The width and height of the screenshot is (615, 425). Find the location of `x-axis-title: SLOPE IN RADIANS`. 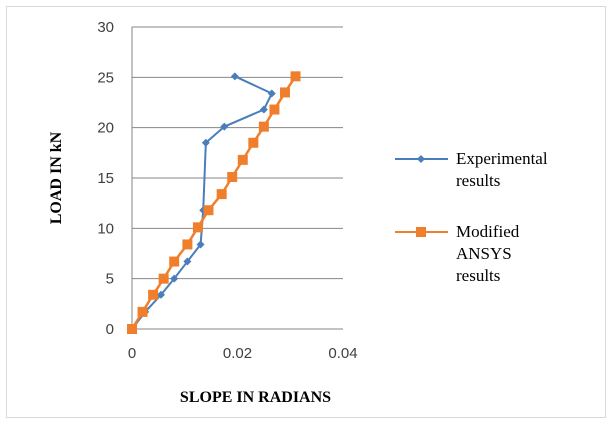

x-axis-title: SLOPE IN RADIANS is located at coordinates (255, 397).